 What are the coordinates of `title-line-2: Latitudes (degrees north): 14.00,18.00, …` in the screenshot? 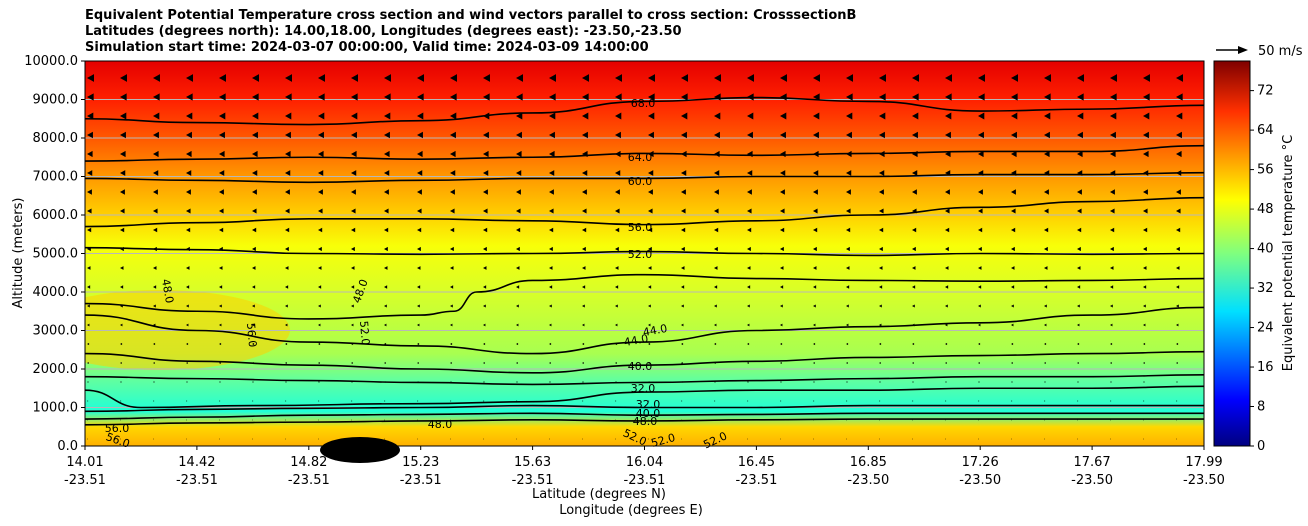 It's located at (383, 31).